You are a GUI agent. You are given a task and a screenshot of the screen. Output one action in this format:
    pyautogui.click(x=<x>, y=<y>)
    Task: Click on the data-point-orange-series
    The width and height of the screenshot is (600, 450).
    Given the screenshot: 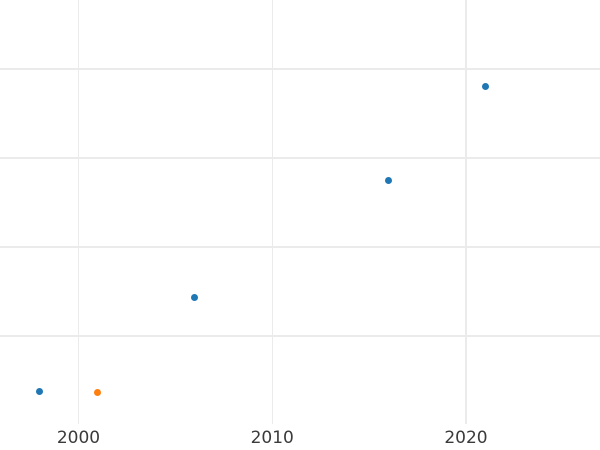 What is the action you would take?
    pyautogui.click(x=98, y=392)
    